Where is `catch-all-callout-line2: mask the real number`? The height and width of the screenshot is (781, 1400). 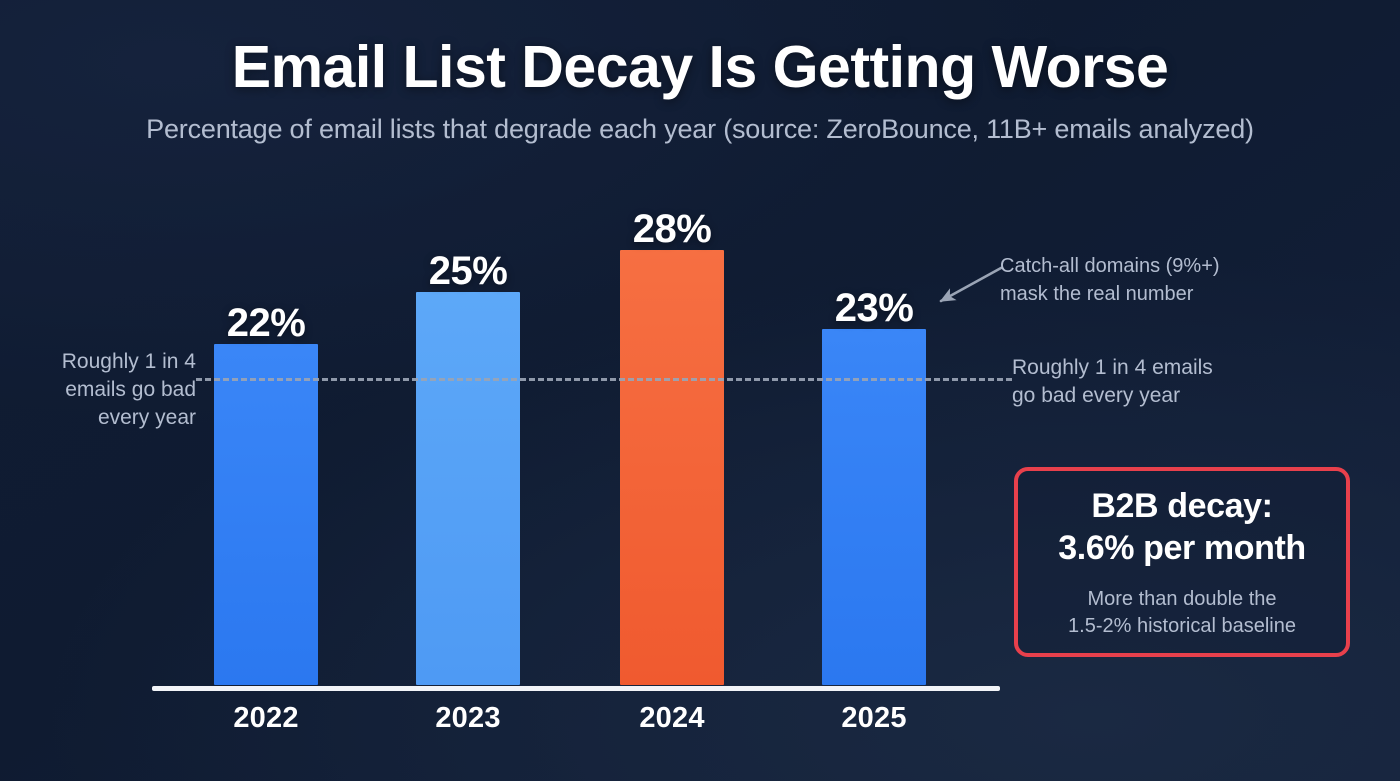 catch-all-callout-line2: mask the real number is located at coordinates (1097, 294).